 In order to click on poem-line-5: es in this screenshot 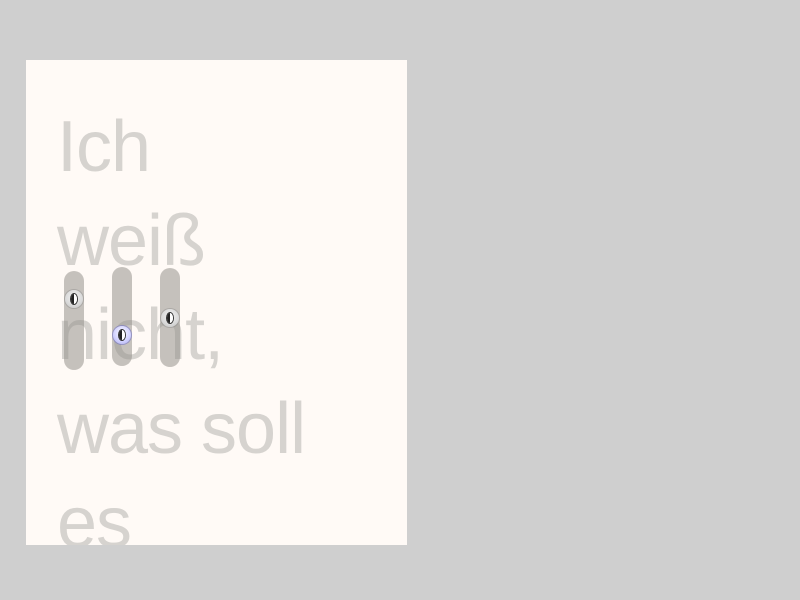, I will do `click(94, 514)`.